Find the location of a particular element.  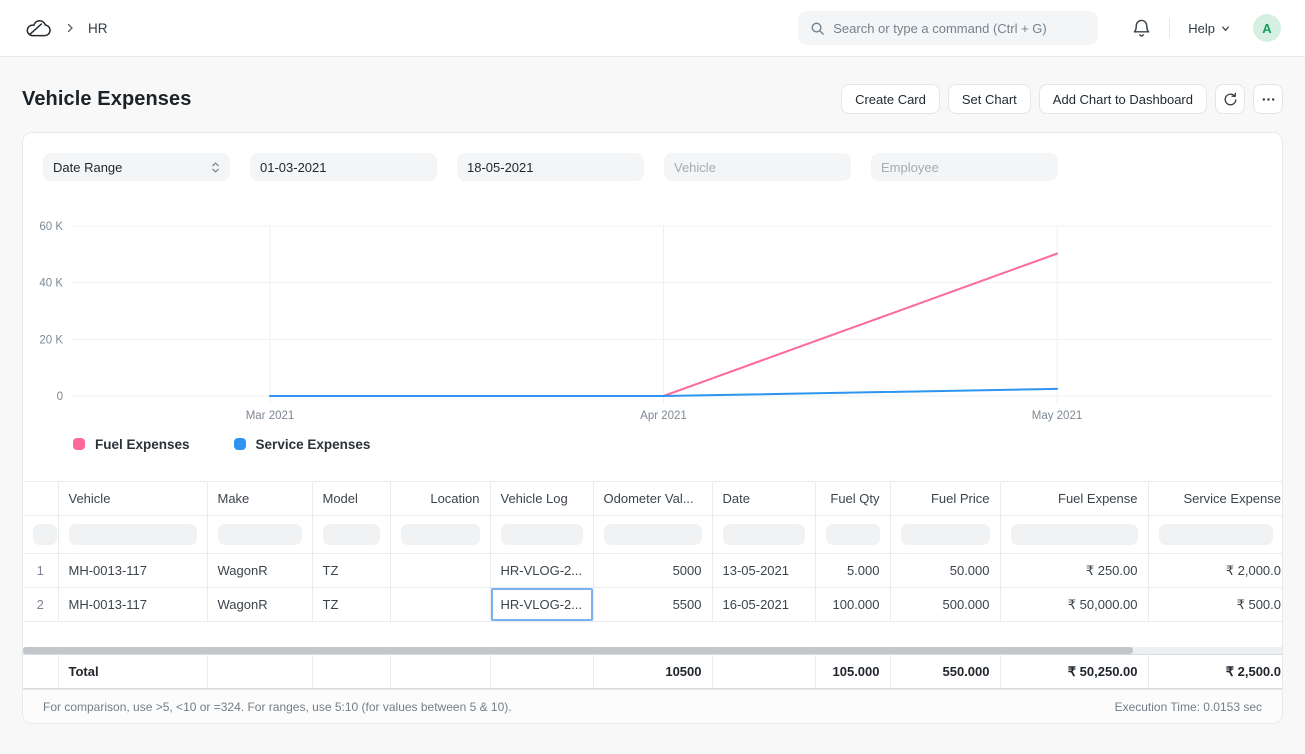

employee-filter-input is located at coordinates (964, 167).